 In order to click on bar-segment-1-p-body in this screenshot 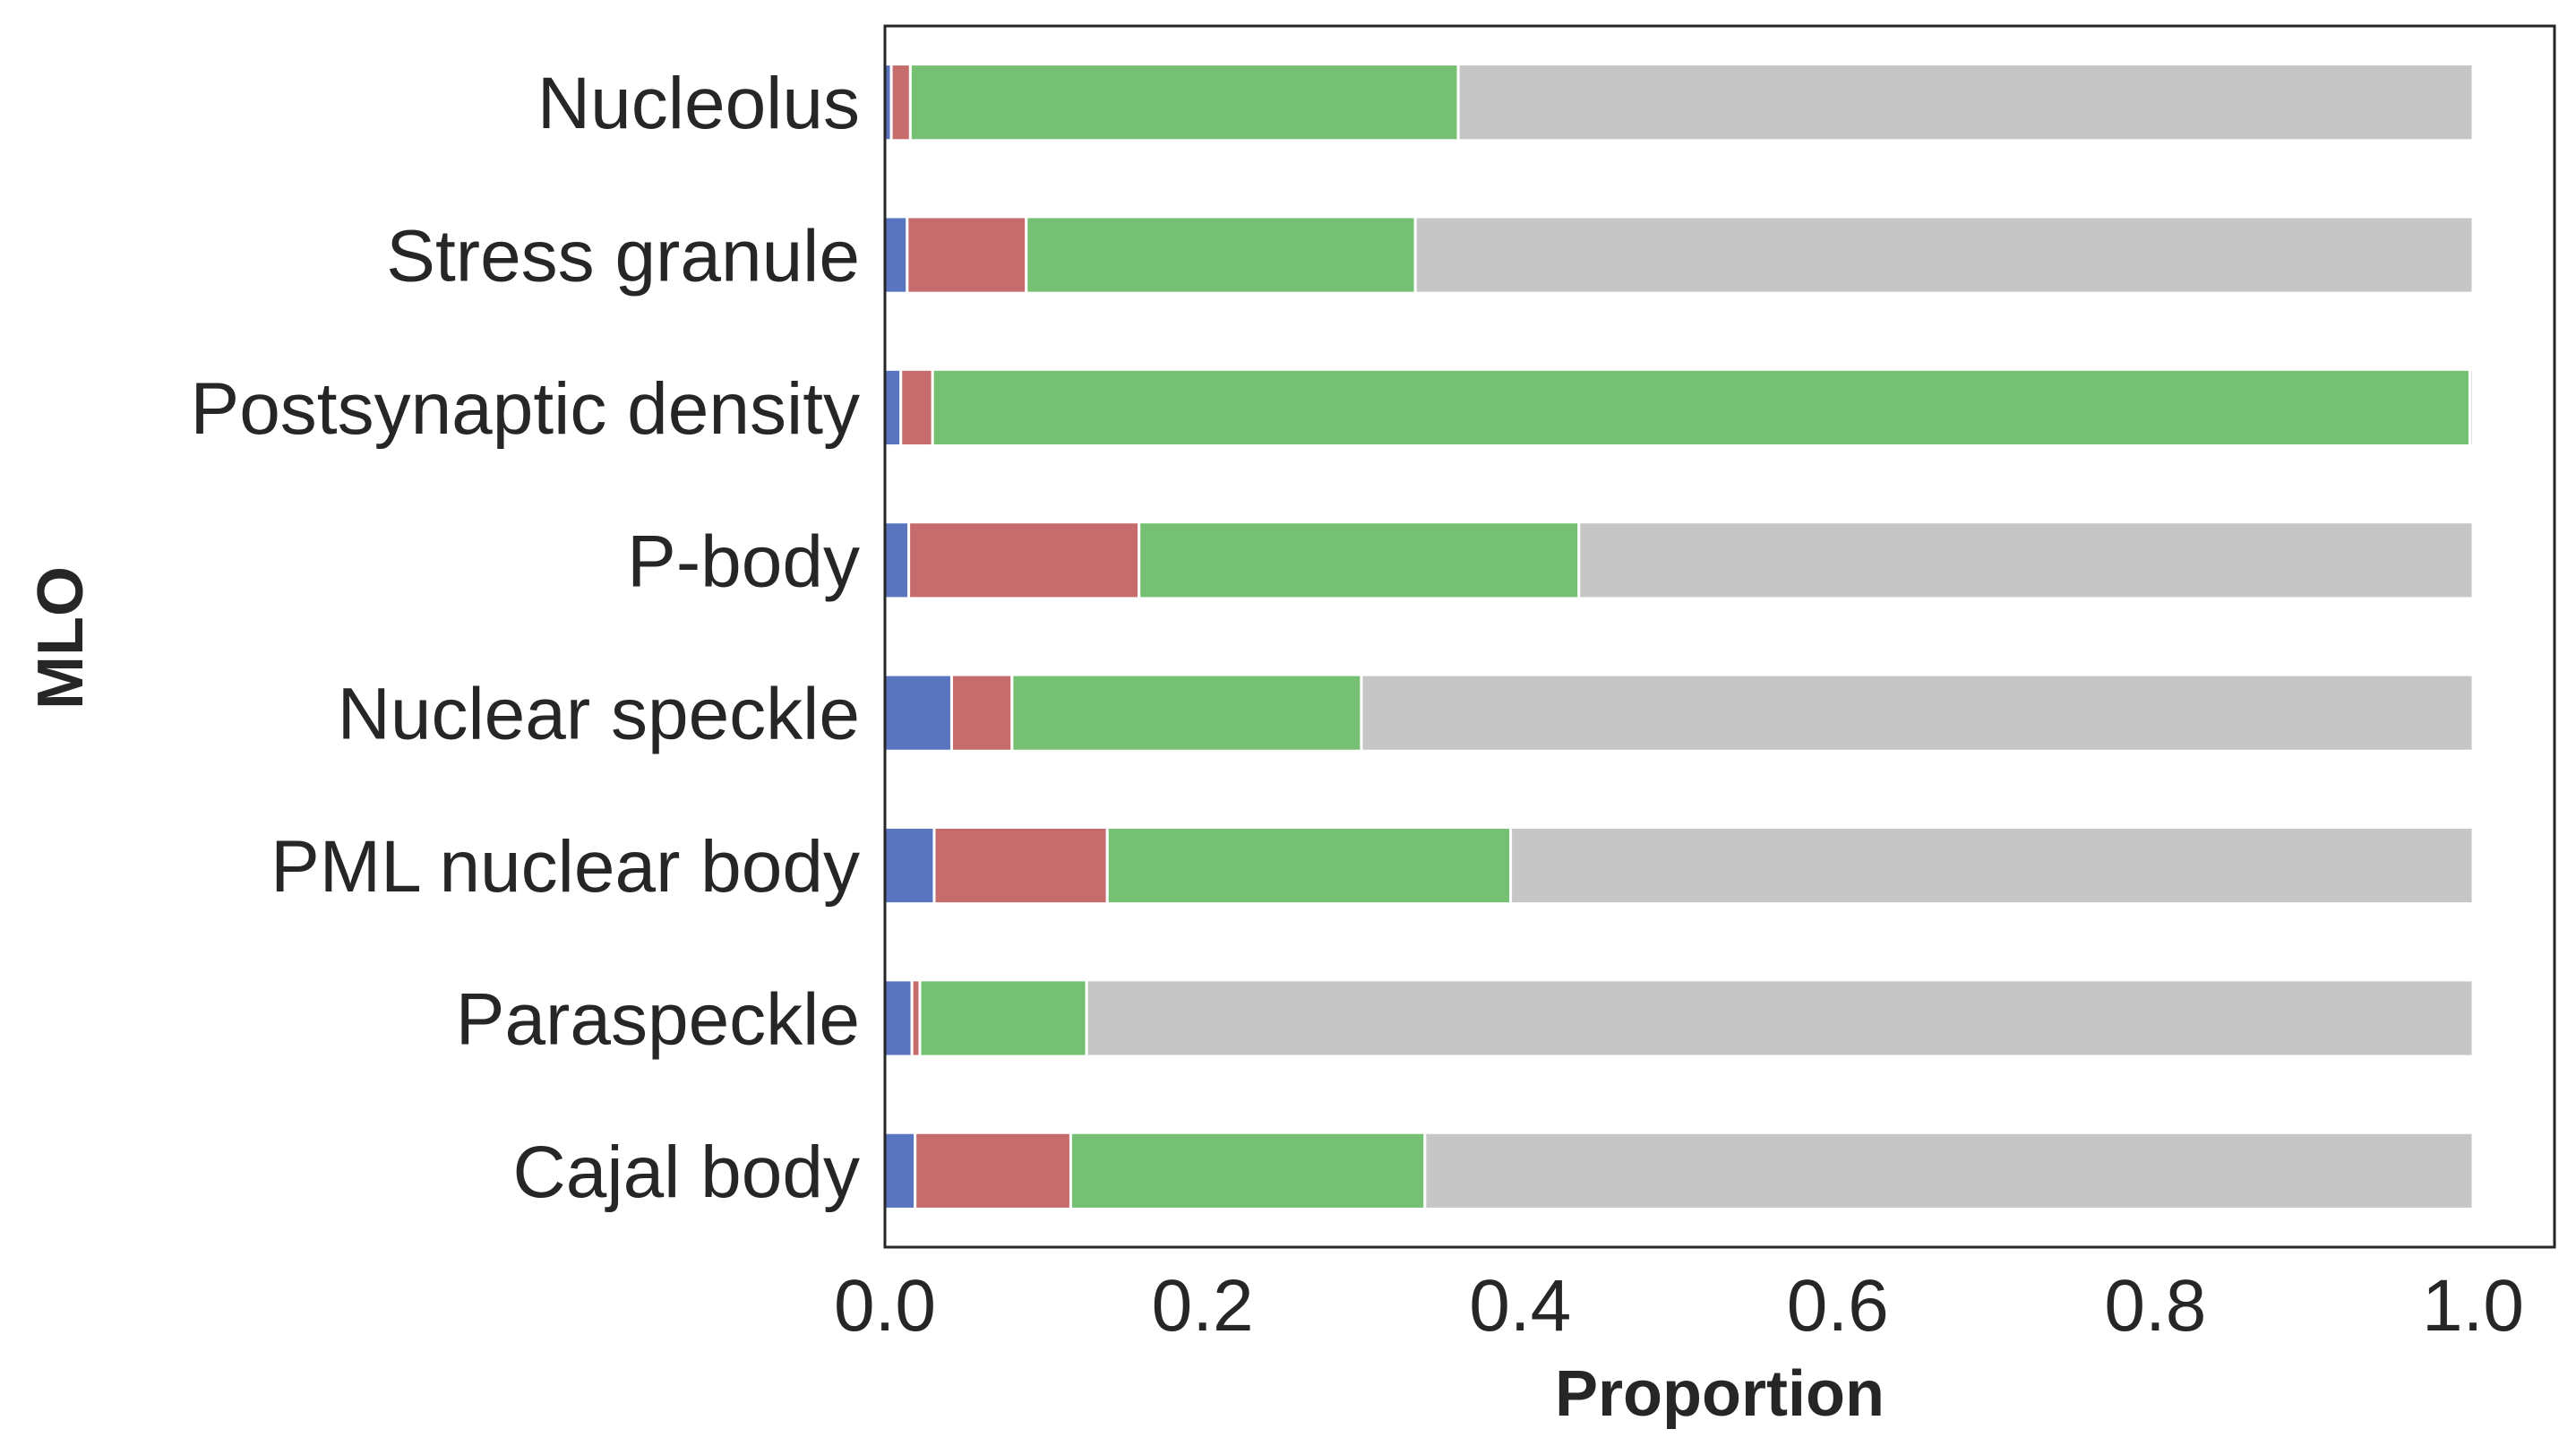, I will do `click(897, 560)`.